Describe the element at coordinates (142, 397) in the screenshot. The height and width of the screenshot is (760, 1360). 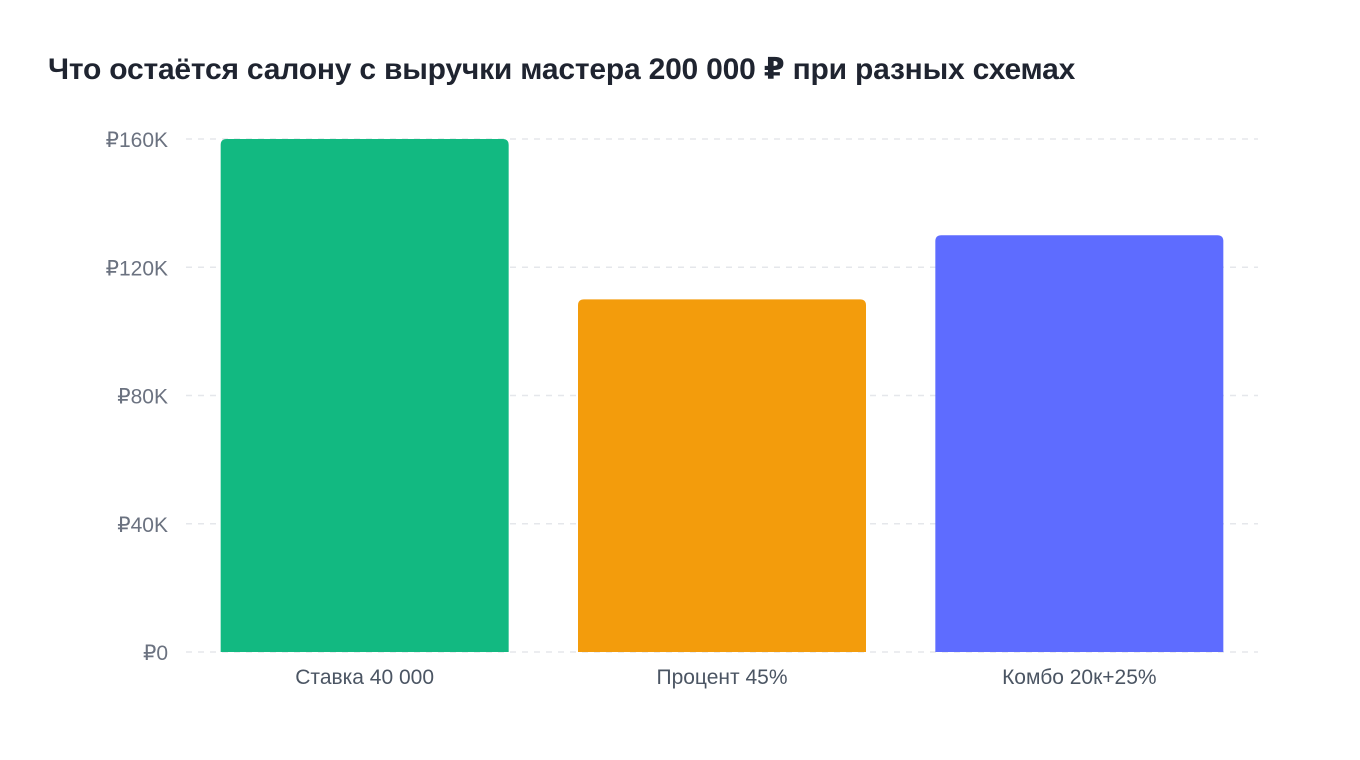
I see `y-tick-label: ₽80K` at that location.